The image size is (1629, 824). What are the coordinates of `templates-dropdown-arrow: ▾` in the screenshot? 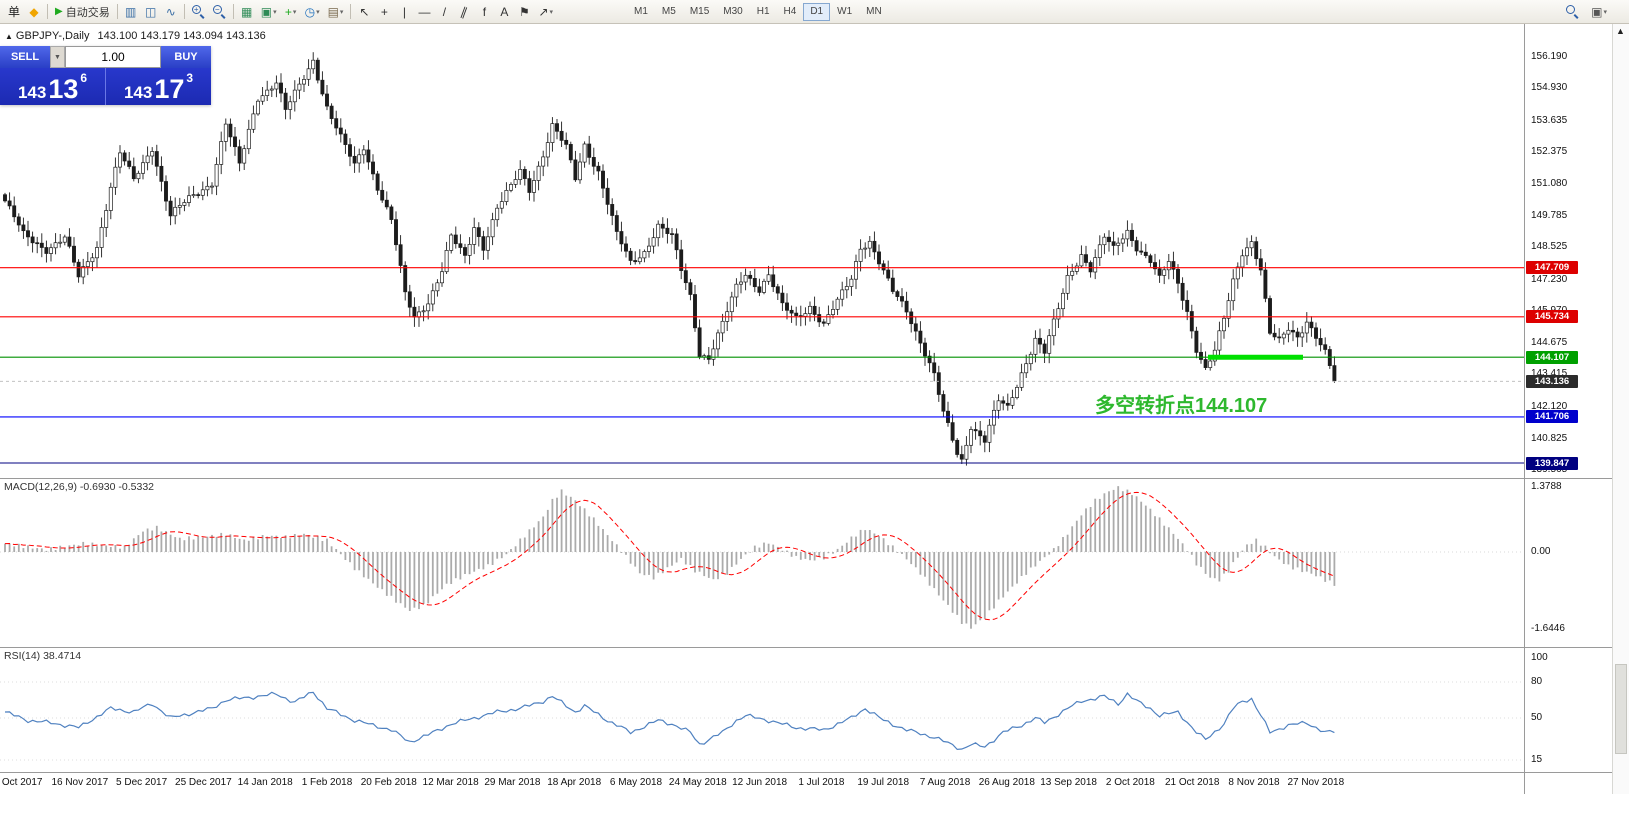 It's located at (341, 12).